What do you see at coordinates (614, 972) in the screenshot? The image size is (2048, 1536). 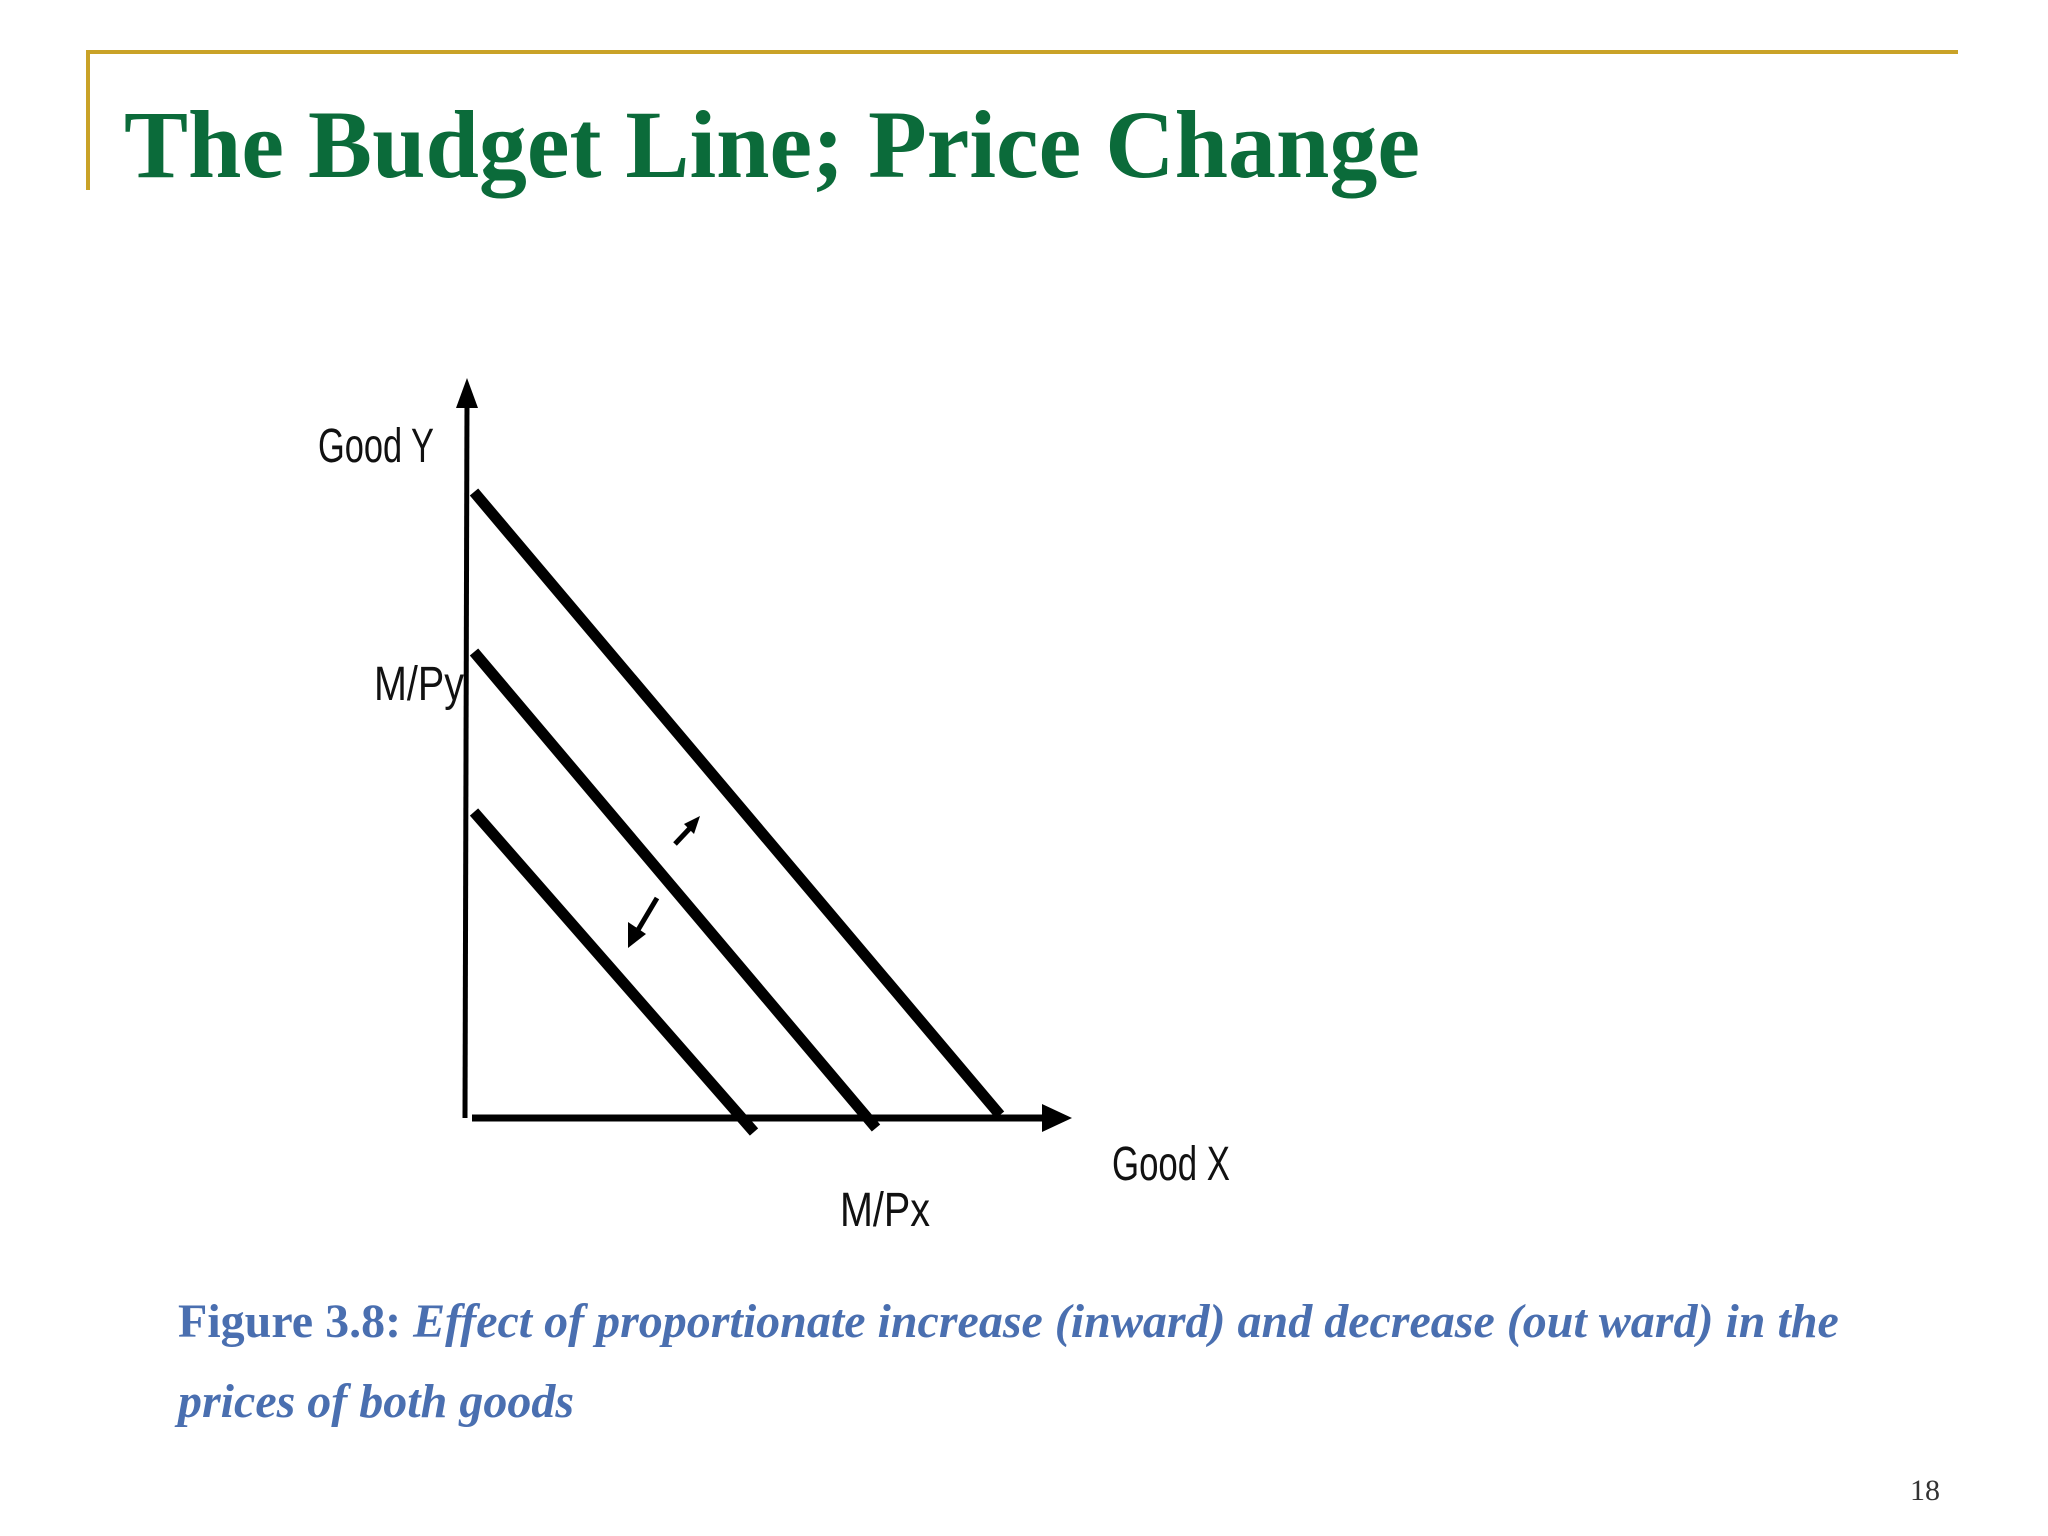 I see `budget-line-inner` at bounding box center [614, 972].